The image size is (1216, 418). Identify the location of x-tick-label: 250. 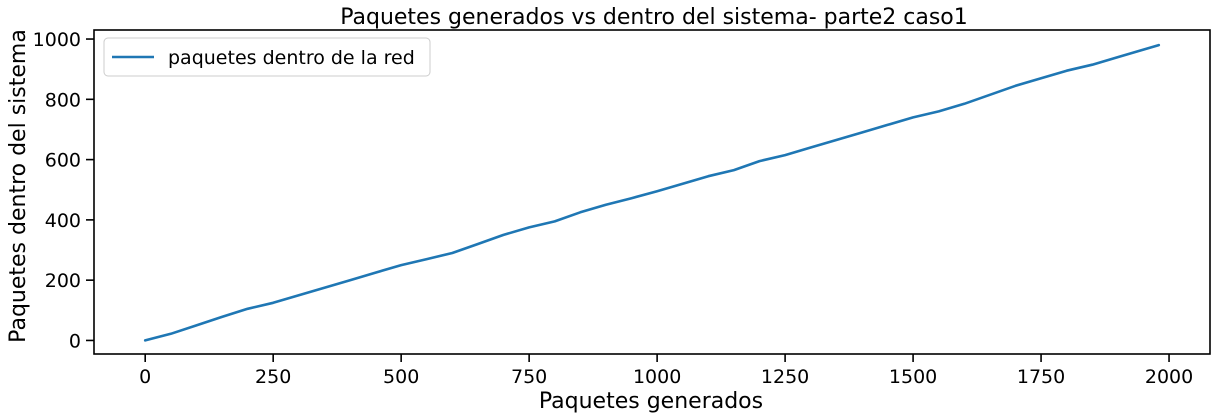
(273, 377).